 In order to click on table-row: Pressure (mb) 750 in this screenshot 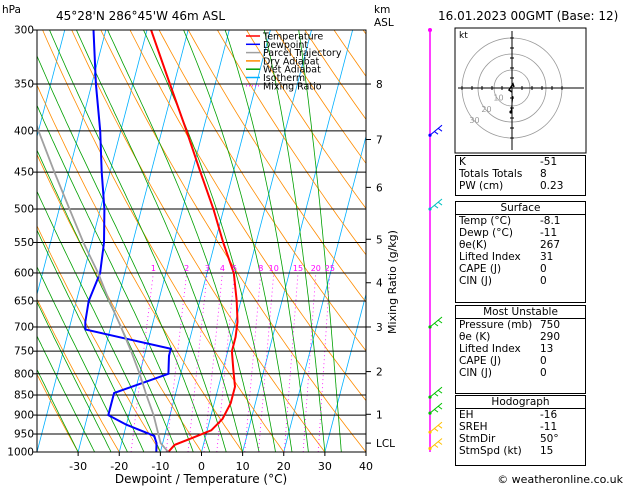, I will do `click(520, 325)`.